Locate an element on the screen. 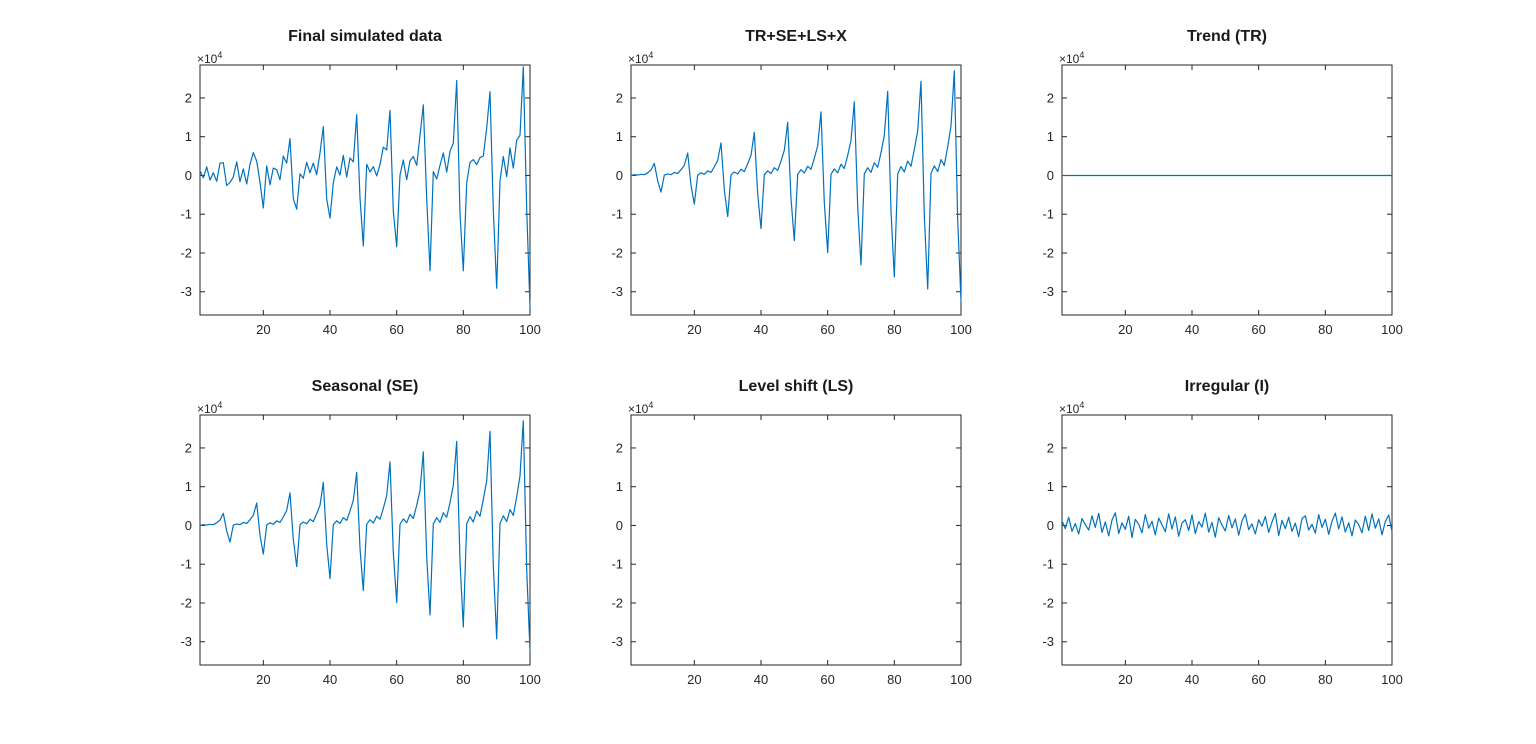 The height and width of the screenshot is (744, 1536). subplot-irregular: Irregular (I) ×10⁴ 20 40 60 80 100 -3 -2 -1 0 1 2 is located at coordinates (1212, 545).